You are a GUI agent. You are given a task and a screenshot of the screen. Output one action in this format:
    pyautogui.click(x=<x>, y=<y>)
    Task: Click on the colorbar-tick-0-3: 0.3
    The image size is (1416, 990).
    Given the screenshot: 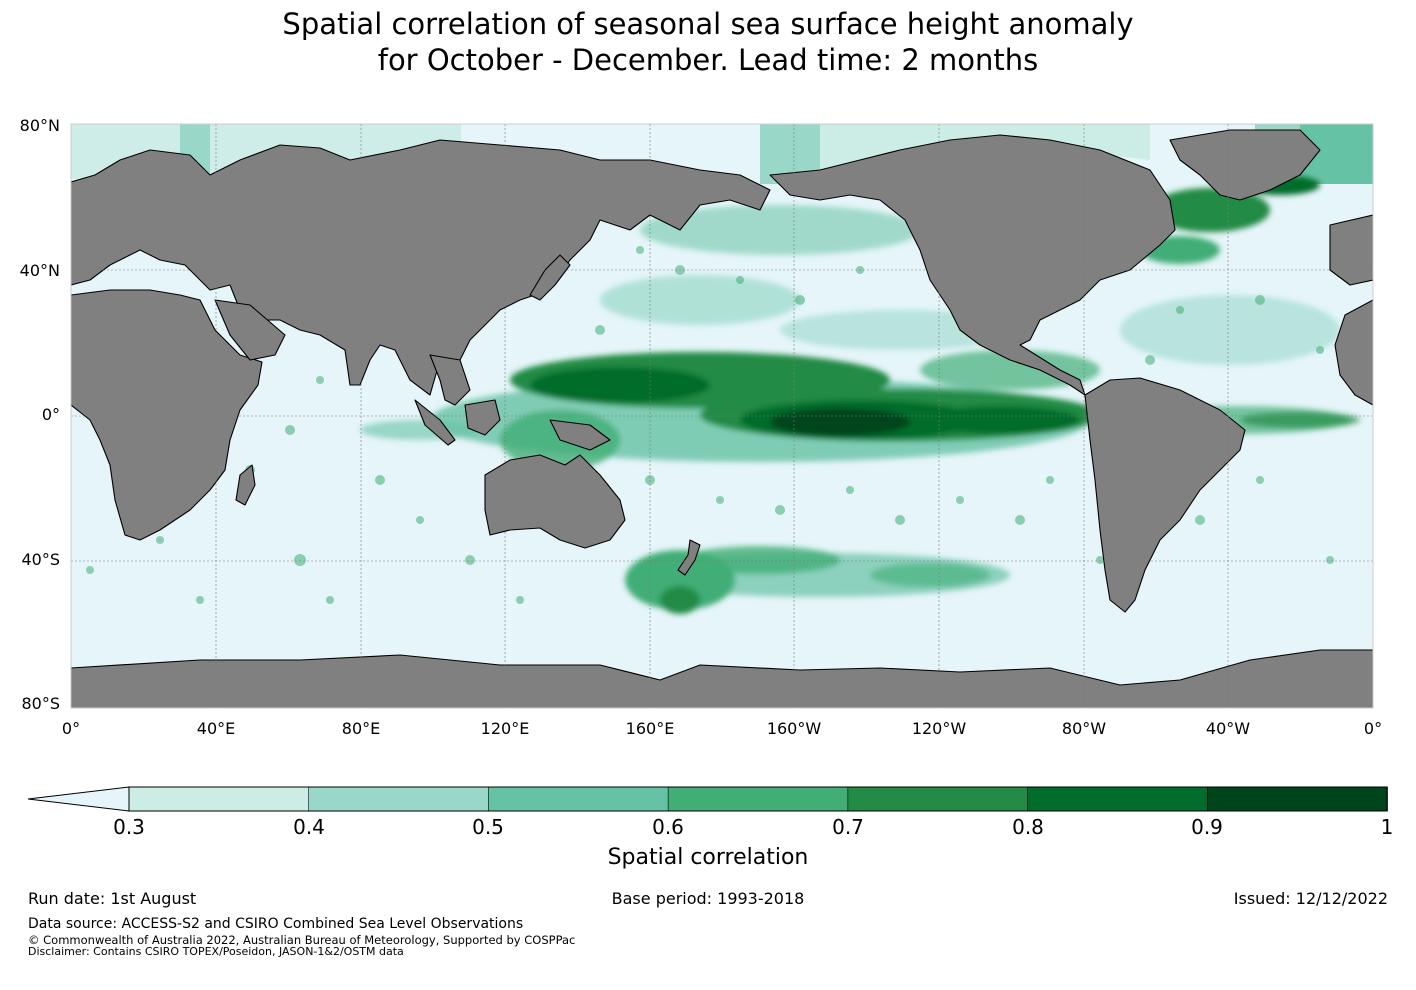 What is the action you would take?
    pyautogui.click(x=129, y=827)
    